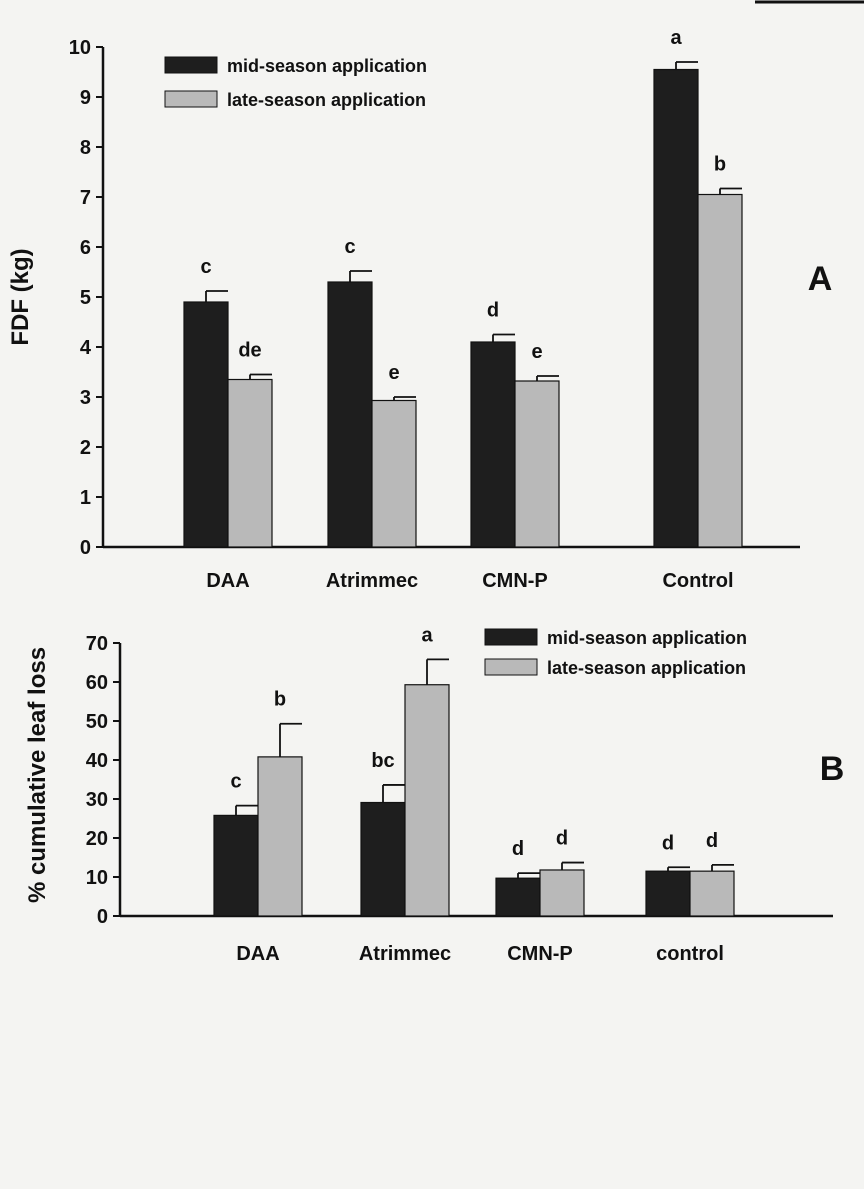 This screenshot has width=864, height=1189. I want to click on y-tick-label-b: 0, so click(102, 917).